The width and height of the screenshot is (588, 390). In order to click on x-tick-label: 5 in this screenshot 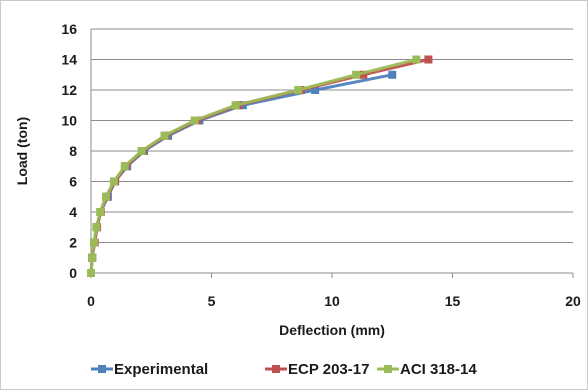, I will do `click(212, 301)`.